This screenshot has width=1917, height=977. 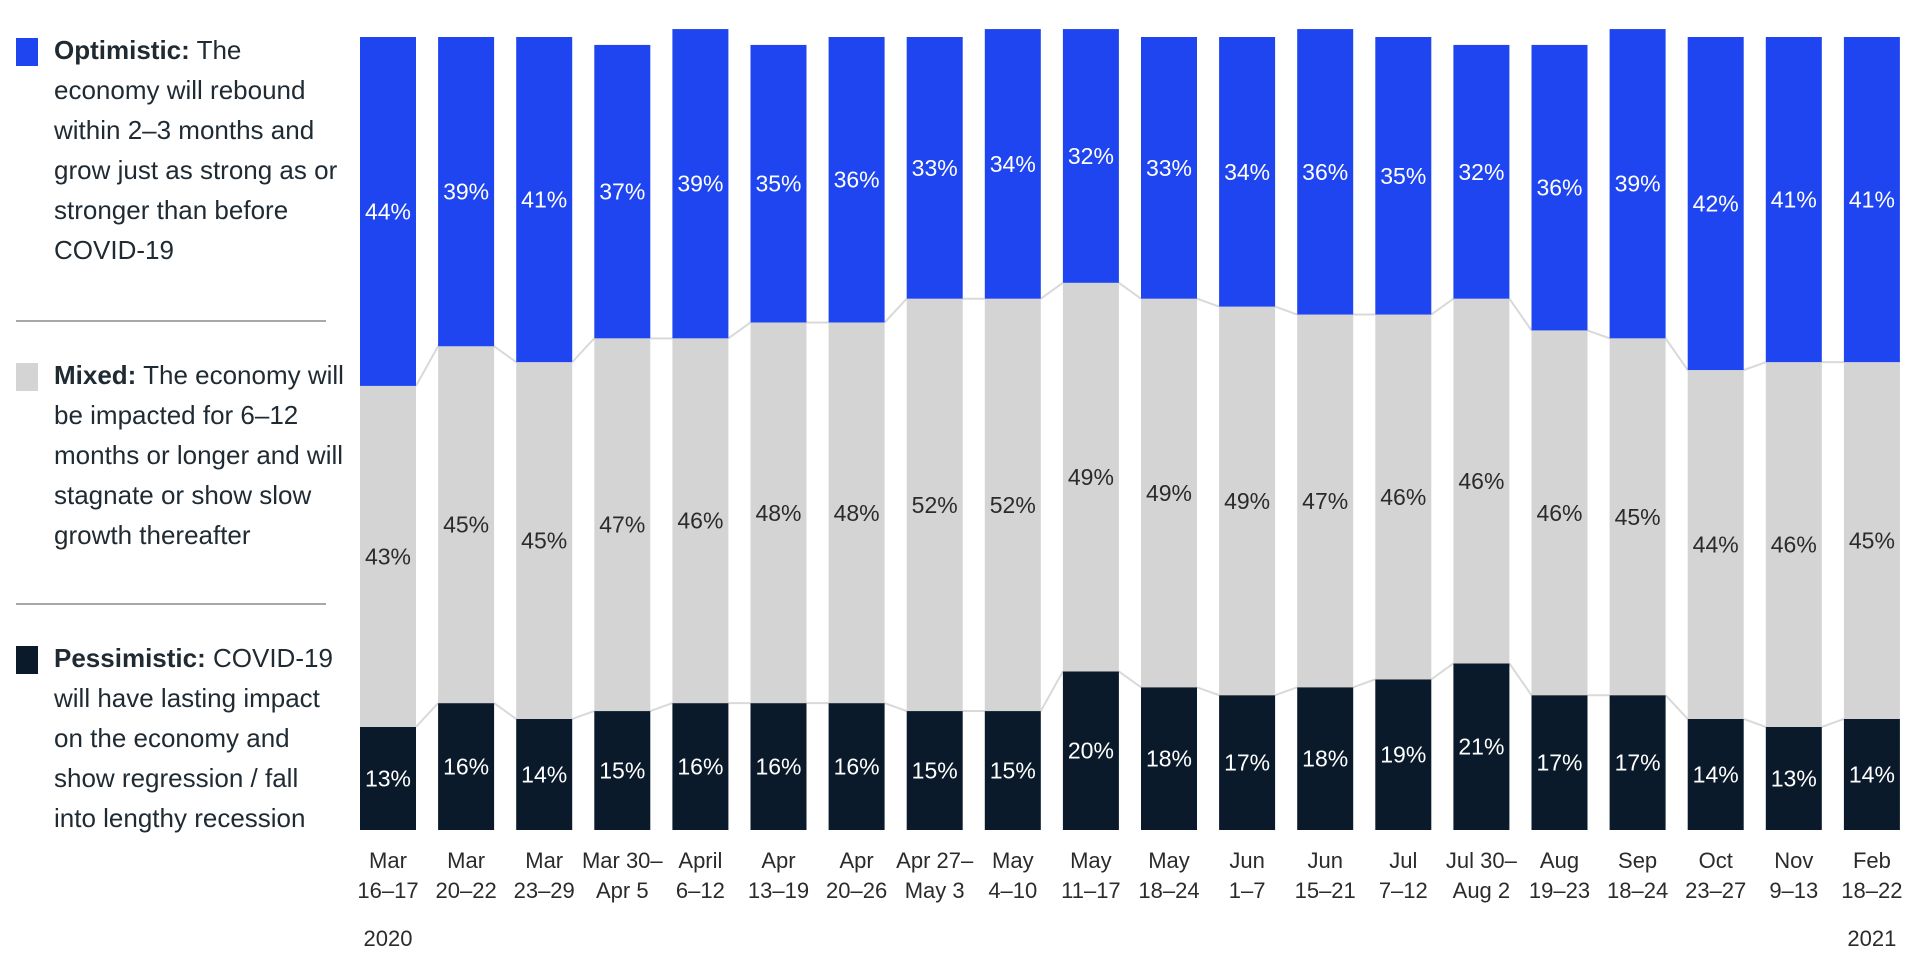 I want to click on x-tick-label: Apr 5, so click(x=622, y=890).